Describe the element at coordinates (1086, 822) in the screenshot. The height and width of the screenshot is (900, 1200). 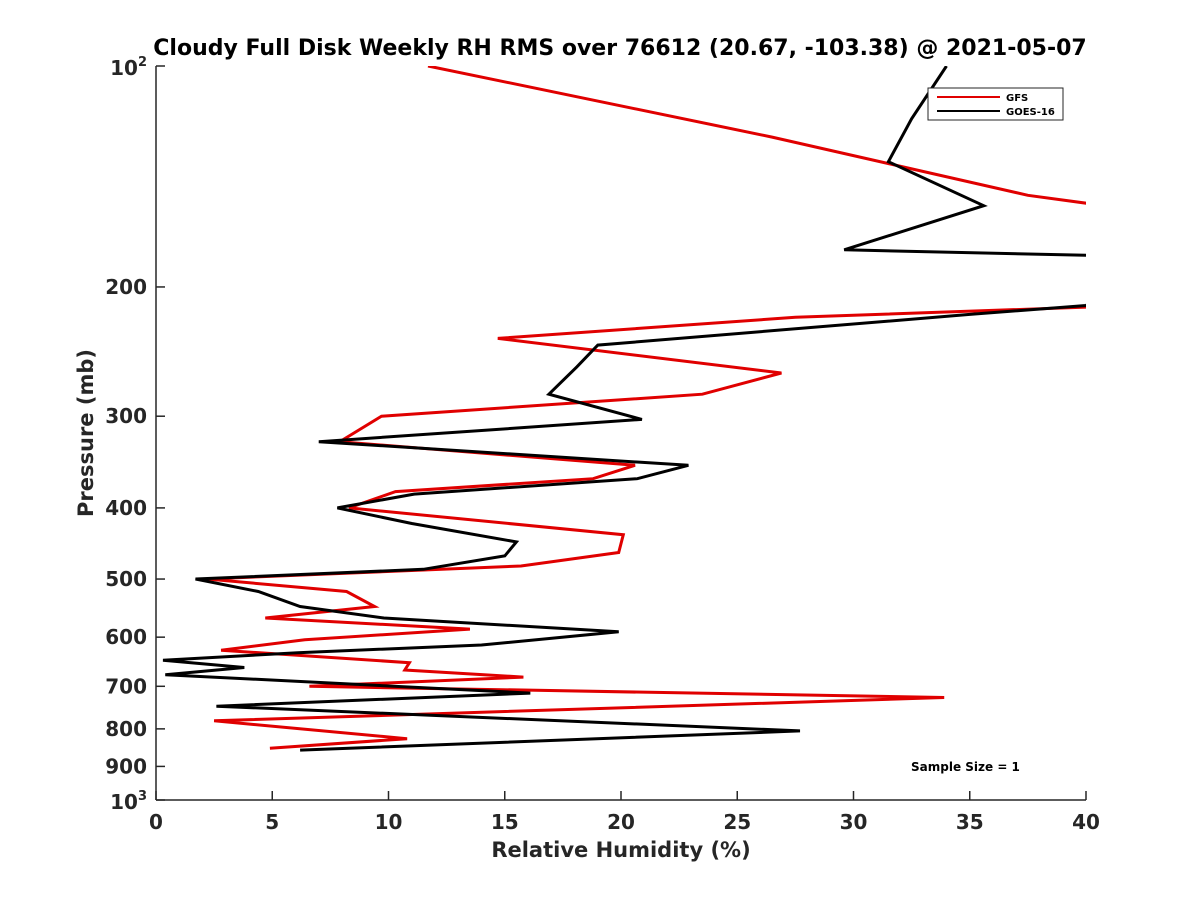
I see `x-tick-label: 40` at that location.